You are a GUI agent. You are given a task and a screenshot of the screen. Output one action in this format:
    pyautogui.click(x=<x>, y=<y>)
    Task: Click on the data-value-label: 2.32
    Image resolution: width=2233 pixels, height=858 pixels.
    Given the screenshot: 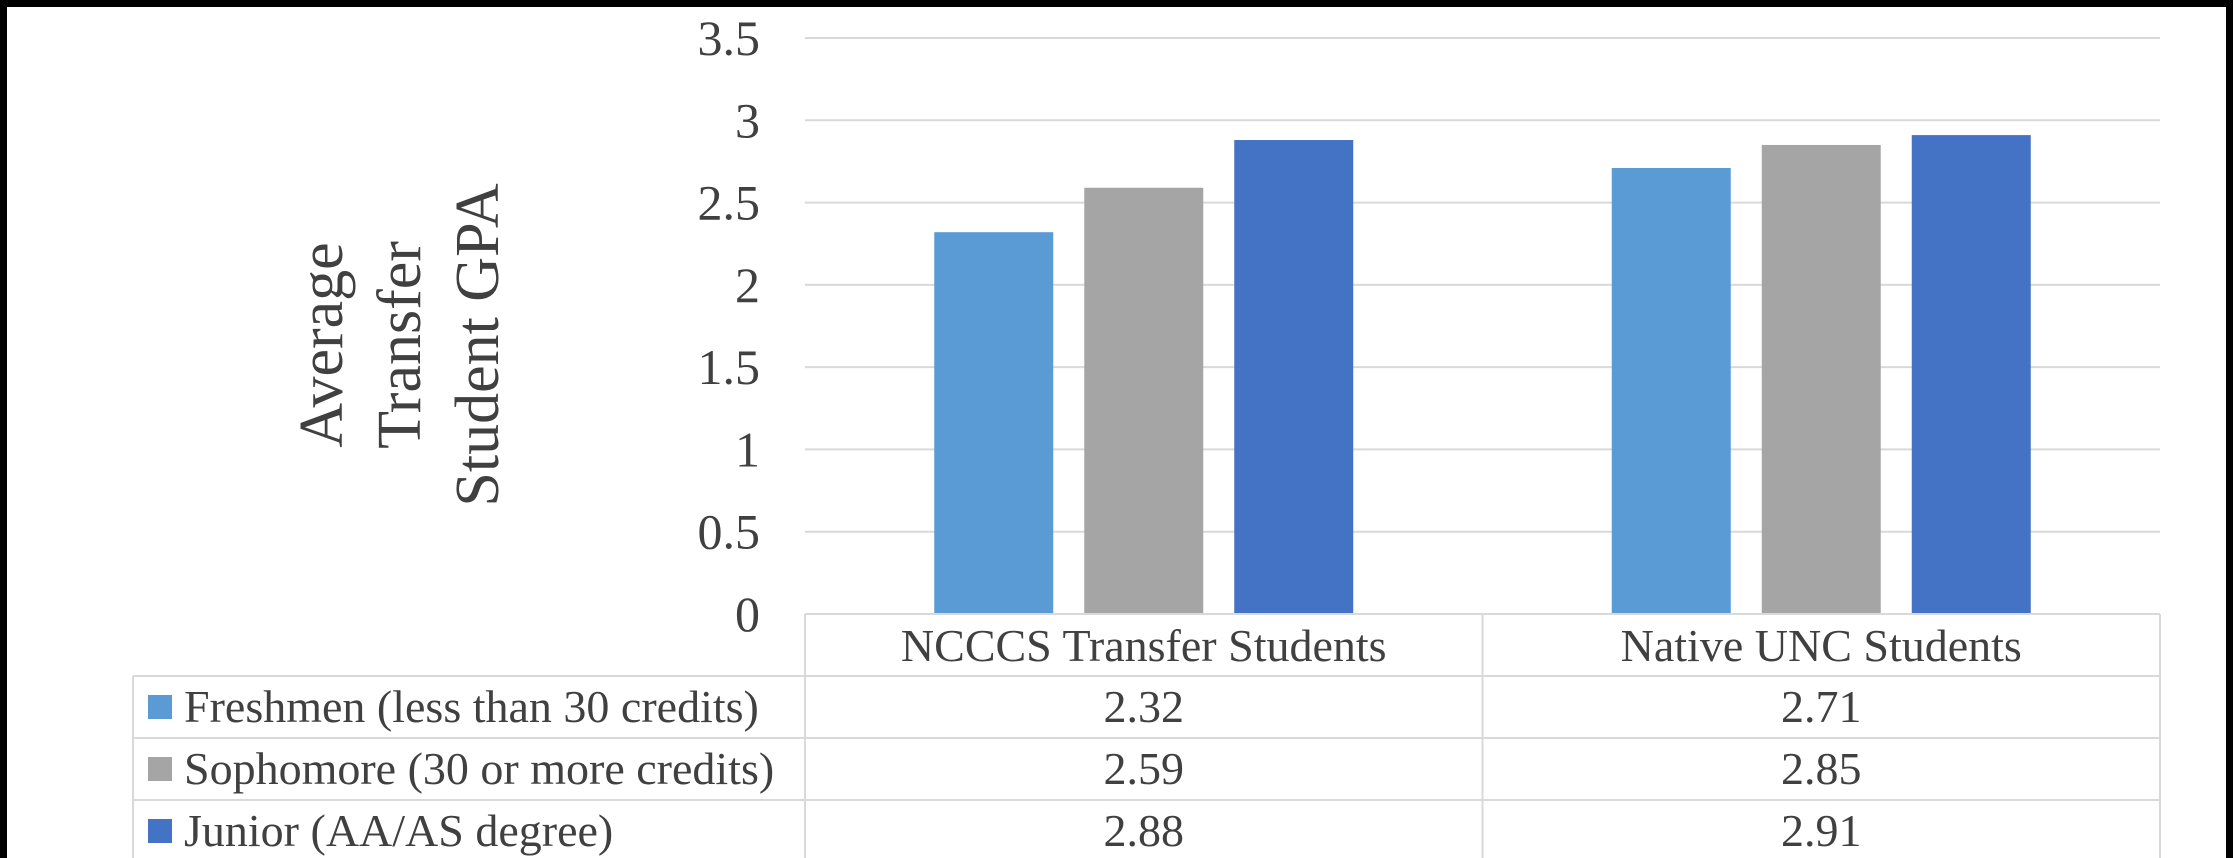 What is the action you would take?
    pyautogui.click(x=1144, y=706)
    